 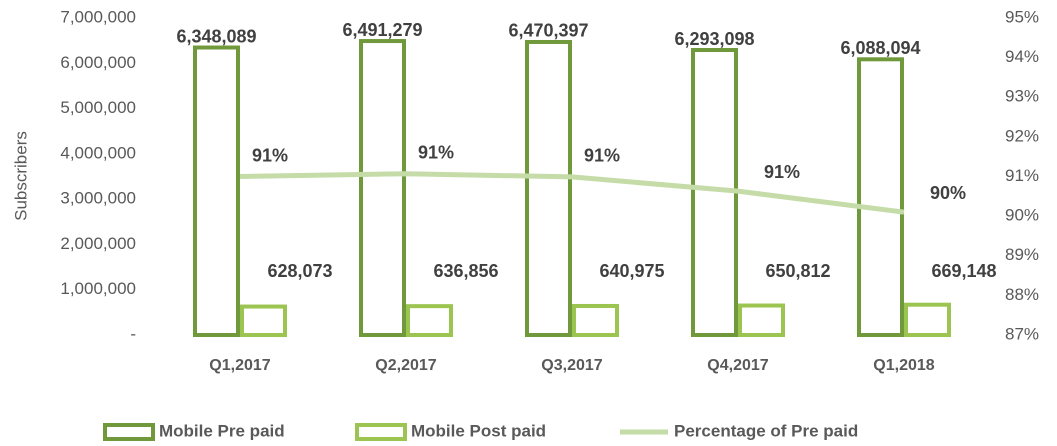 I want to click on y-tick-label: 4,000,000, so click(x=98, y=152).